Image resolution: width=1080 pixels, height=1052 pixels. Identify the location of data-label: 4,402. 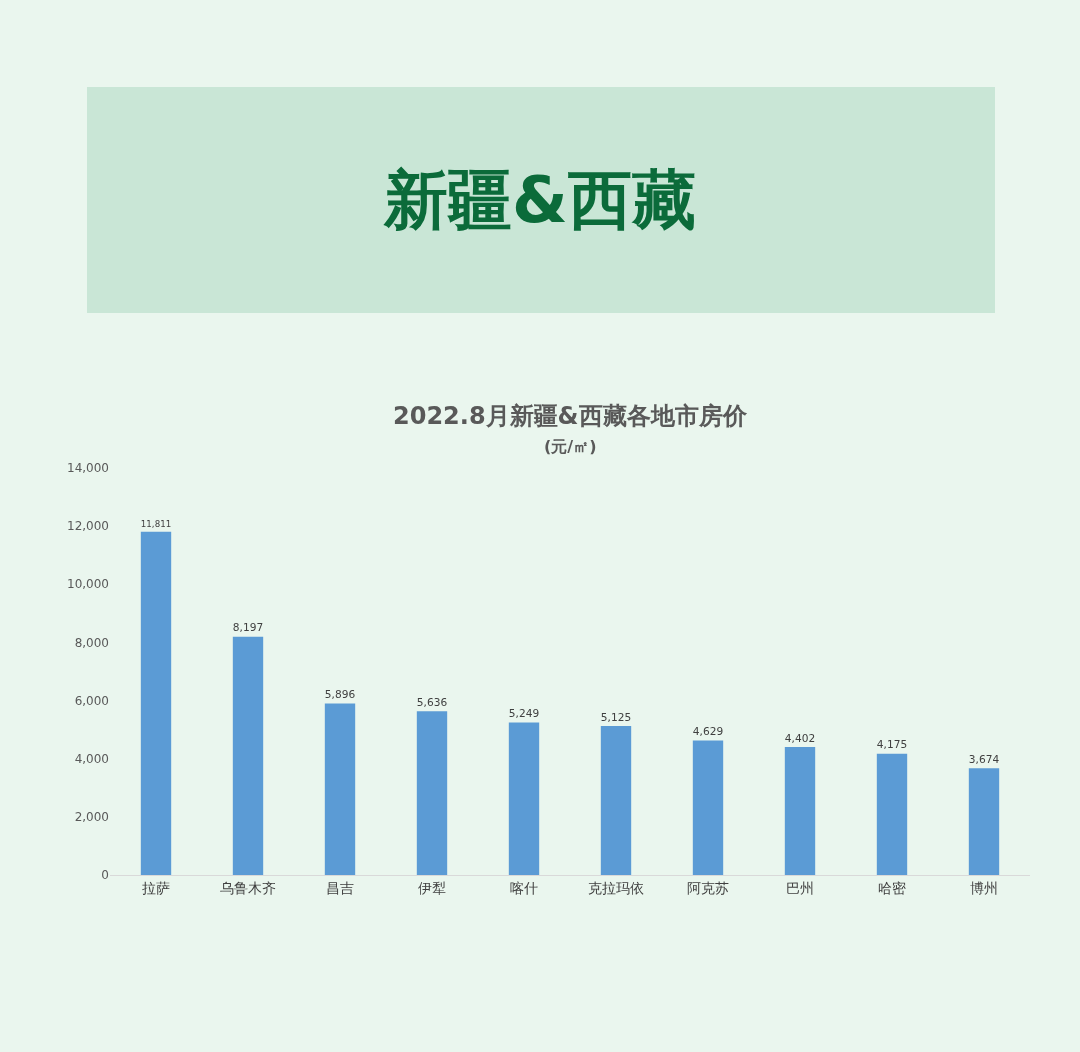
(800, 737).